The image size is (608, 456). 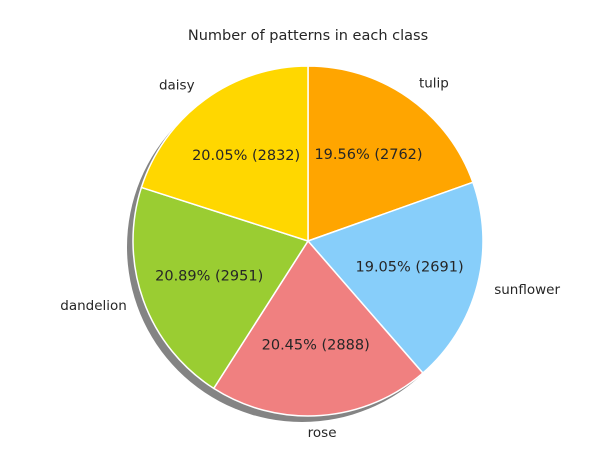 What do you see at coordinates (308, 36) in the screenshot?
I see `chart-title: Number of patterns in each class` at bounding box center [308, 36].